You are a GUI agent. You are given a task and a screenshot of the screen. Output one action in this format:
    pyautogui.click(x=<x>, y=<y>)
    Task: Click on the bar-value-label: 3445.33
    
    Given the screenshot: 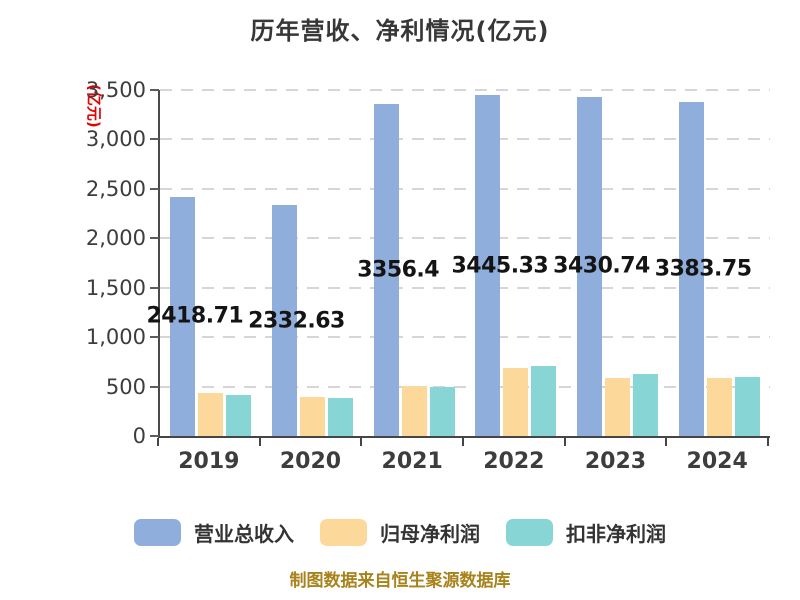 What is the action you would take?
    pyautogui.click(x=500, y=266)
    